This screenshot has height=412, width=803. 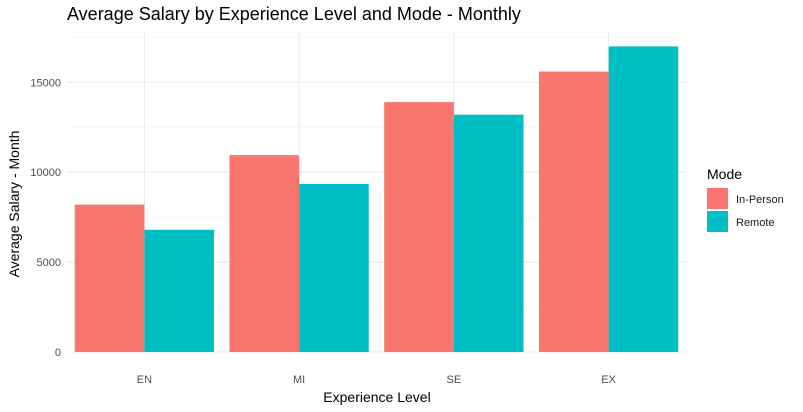 What do you see at coordinates (45, 173) in the screenshot?
I see `y-tick-label: 10000` at bounding box center [45, 173].